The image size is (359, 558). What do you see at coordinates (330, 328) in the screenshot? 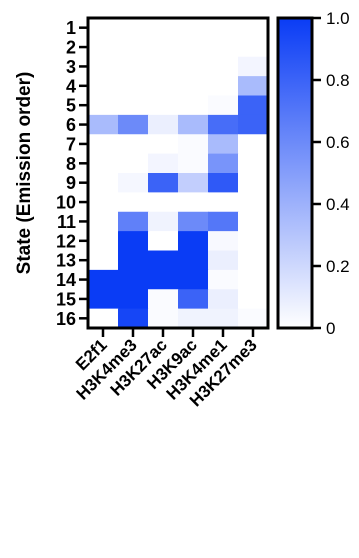
I see `colorbar-tick-label: 0` at bounding box center [330, 328].